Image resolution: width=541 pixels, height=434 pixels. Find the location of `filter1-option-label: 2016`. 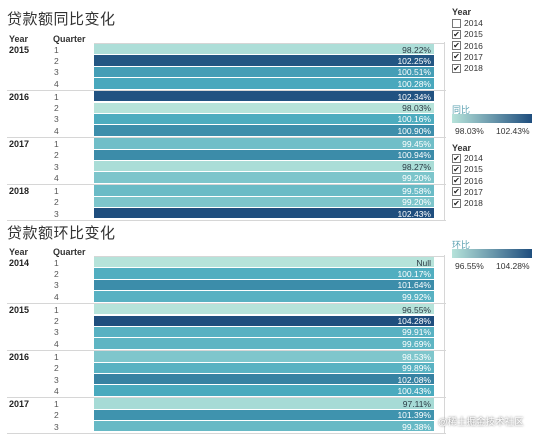

filter1-option-label: 2016 is located at coordinates (473, 45).